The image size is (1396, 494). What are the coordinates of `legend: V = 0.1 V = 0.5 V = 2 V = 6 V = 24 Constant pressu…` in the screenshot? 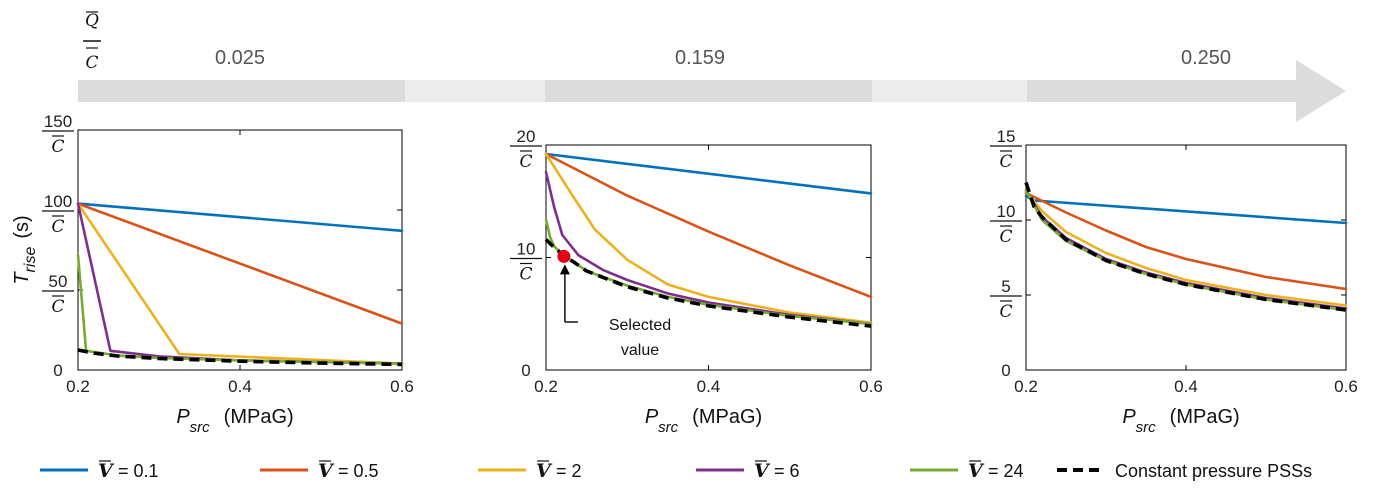 It's located at (676, 471).